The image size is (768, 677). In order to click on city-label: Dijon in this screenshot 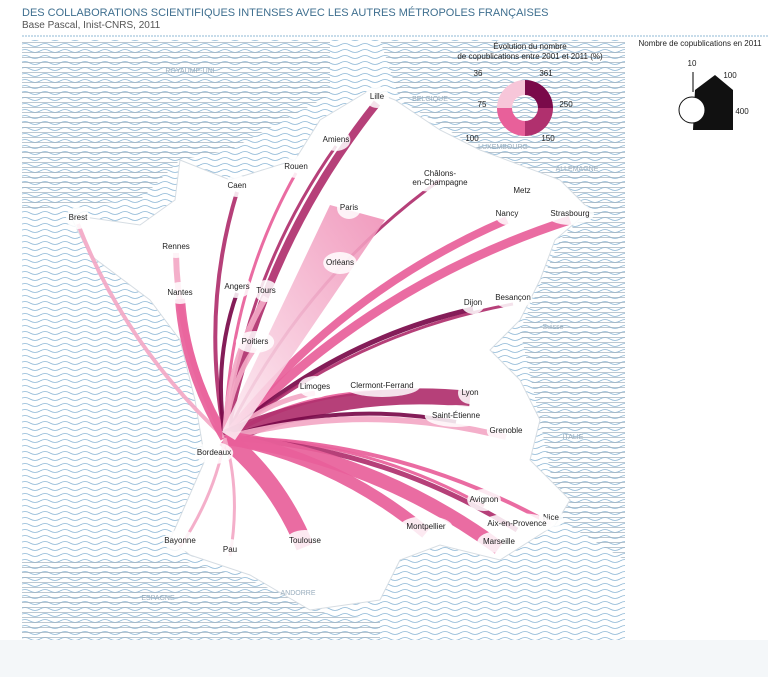, I will do `click(473, 302)`.